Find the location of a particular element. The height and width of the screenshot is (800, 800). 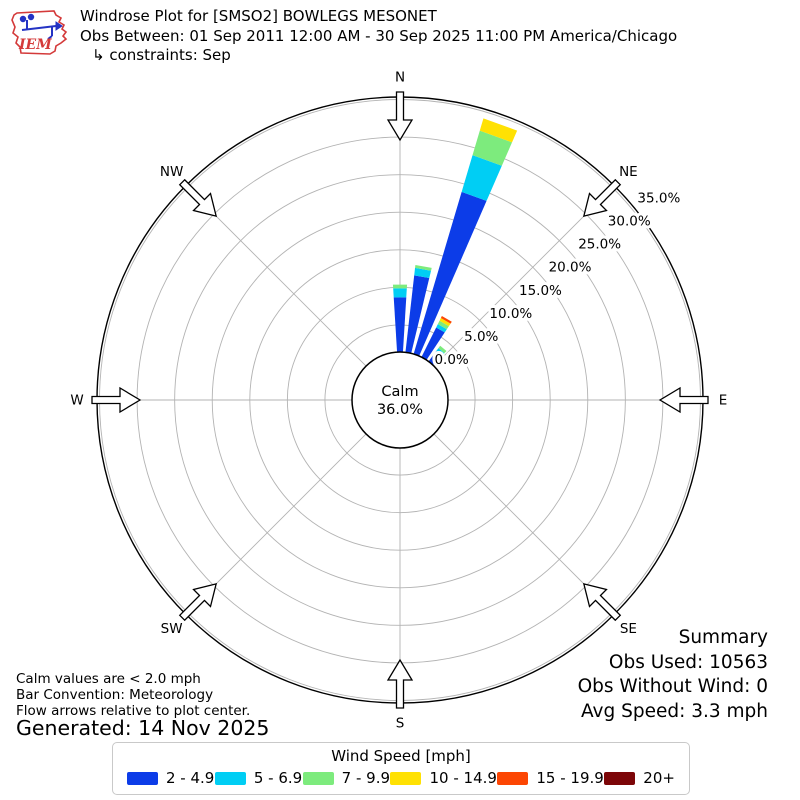

legend-entry: 10 - 14.9 is located at coordinates (443, 778).